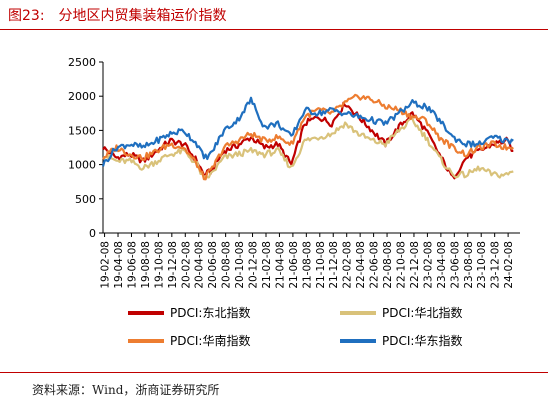 This screenshot has height=402, width=548. What do you see at coordinates (82, 62) in the screenshot?
I see `y-tick-label: 2500` at bounding box center [82, 62].